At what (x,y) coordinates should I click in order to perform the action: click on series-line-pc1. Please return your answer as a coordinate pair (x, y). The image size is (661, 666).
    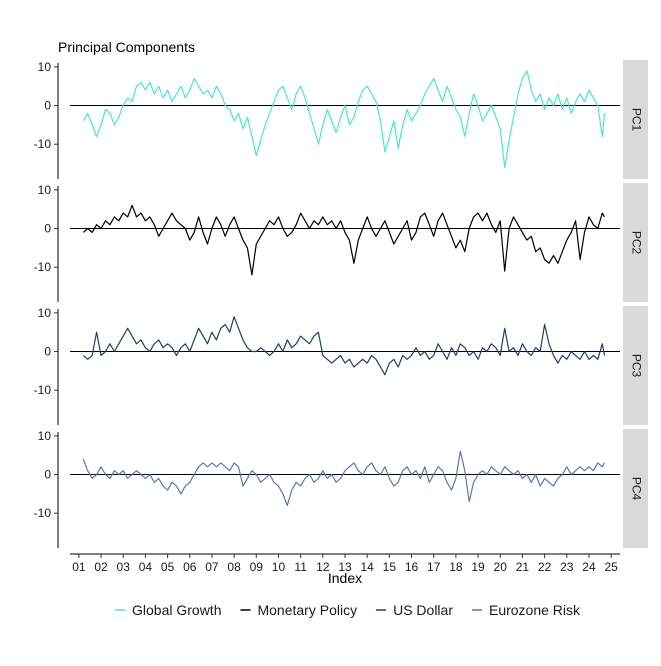
    Looking at the image, I should click on (344, 119).